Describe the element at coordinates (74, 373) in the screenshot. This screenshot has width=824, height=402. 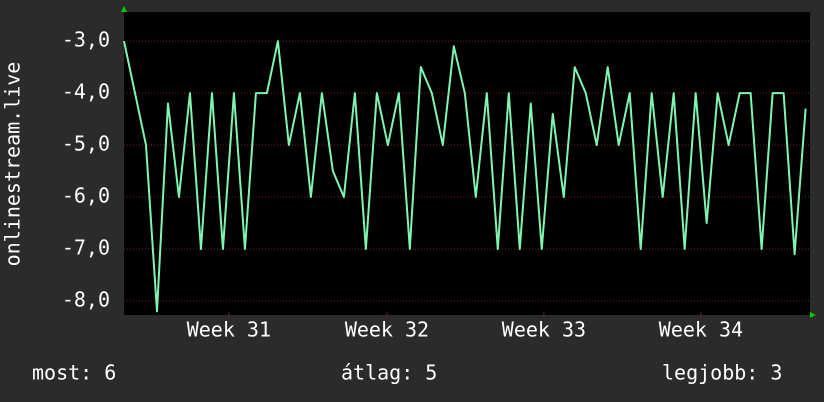
I see `footer-now: most: 6` at that location.